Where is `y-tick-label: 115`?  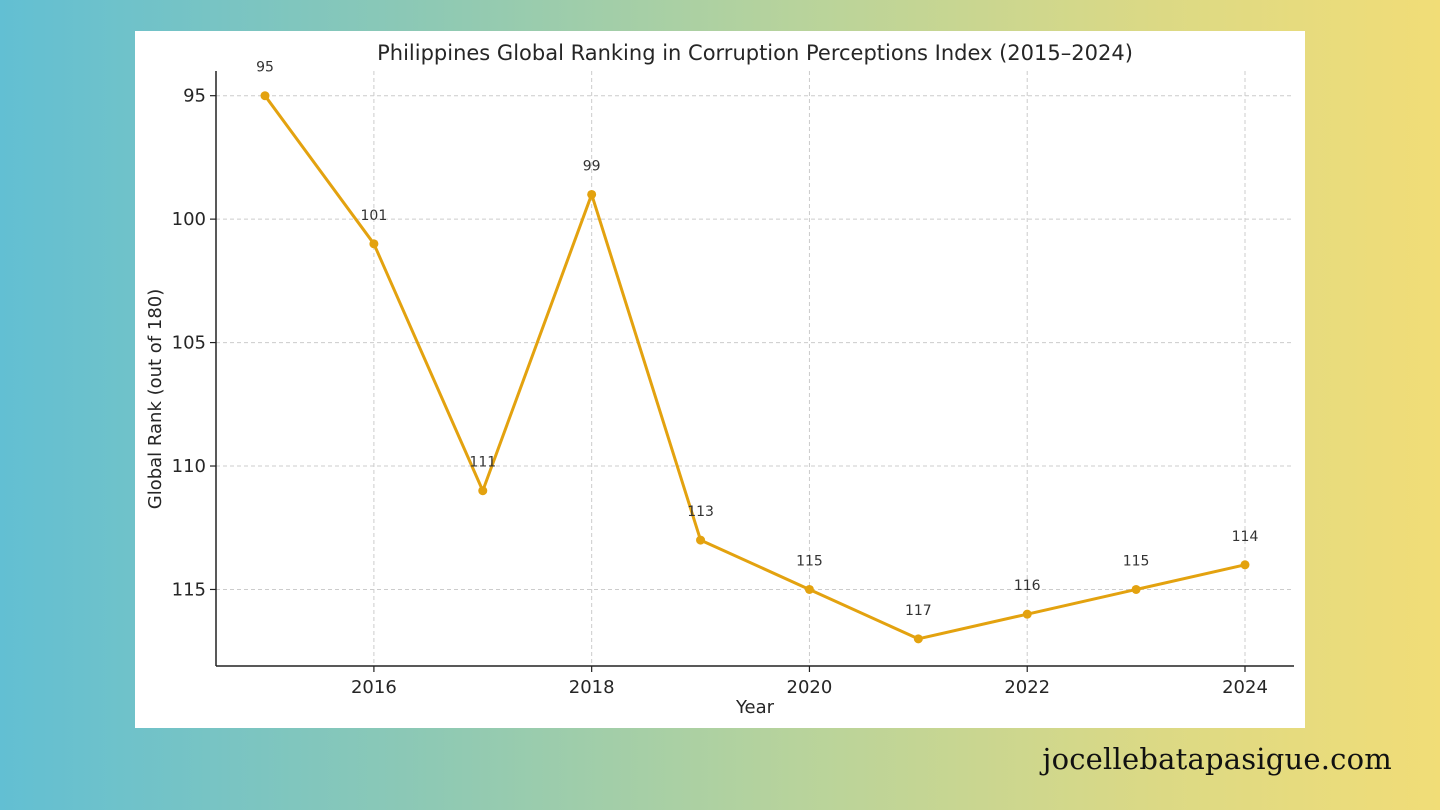
y-tick-label: 115 is located at coordinates (189, 589).